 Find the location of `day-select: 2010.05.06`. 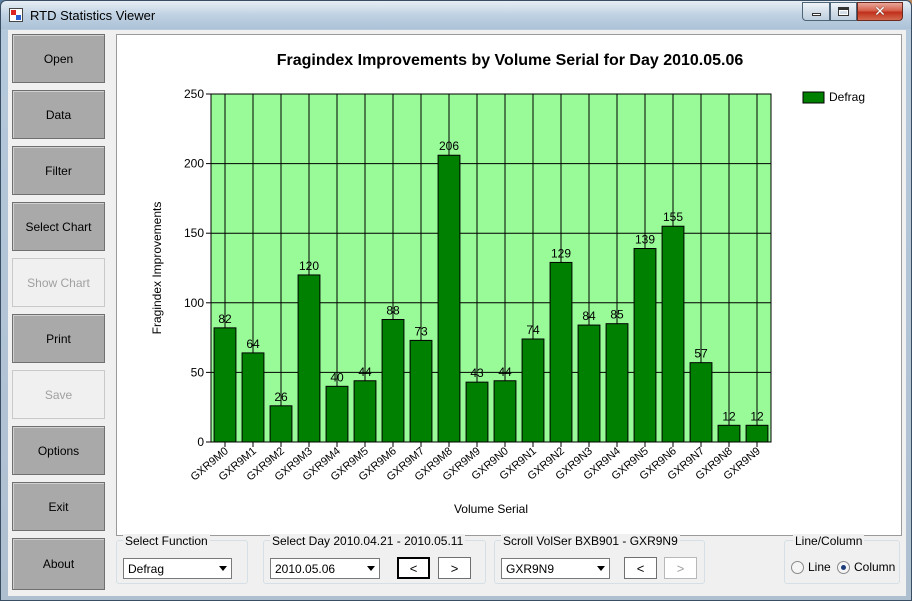

day-select: 2010.05.06 is located at coordinates (325, 568).